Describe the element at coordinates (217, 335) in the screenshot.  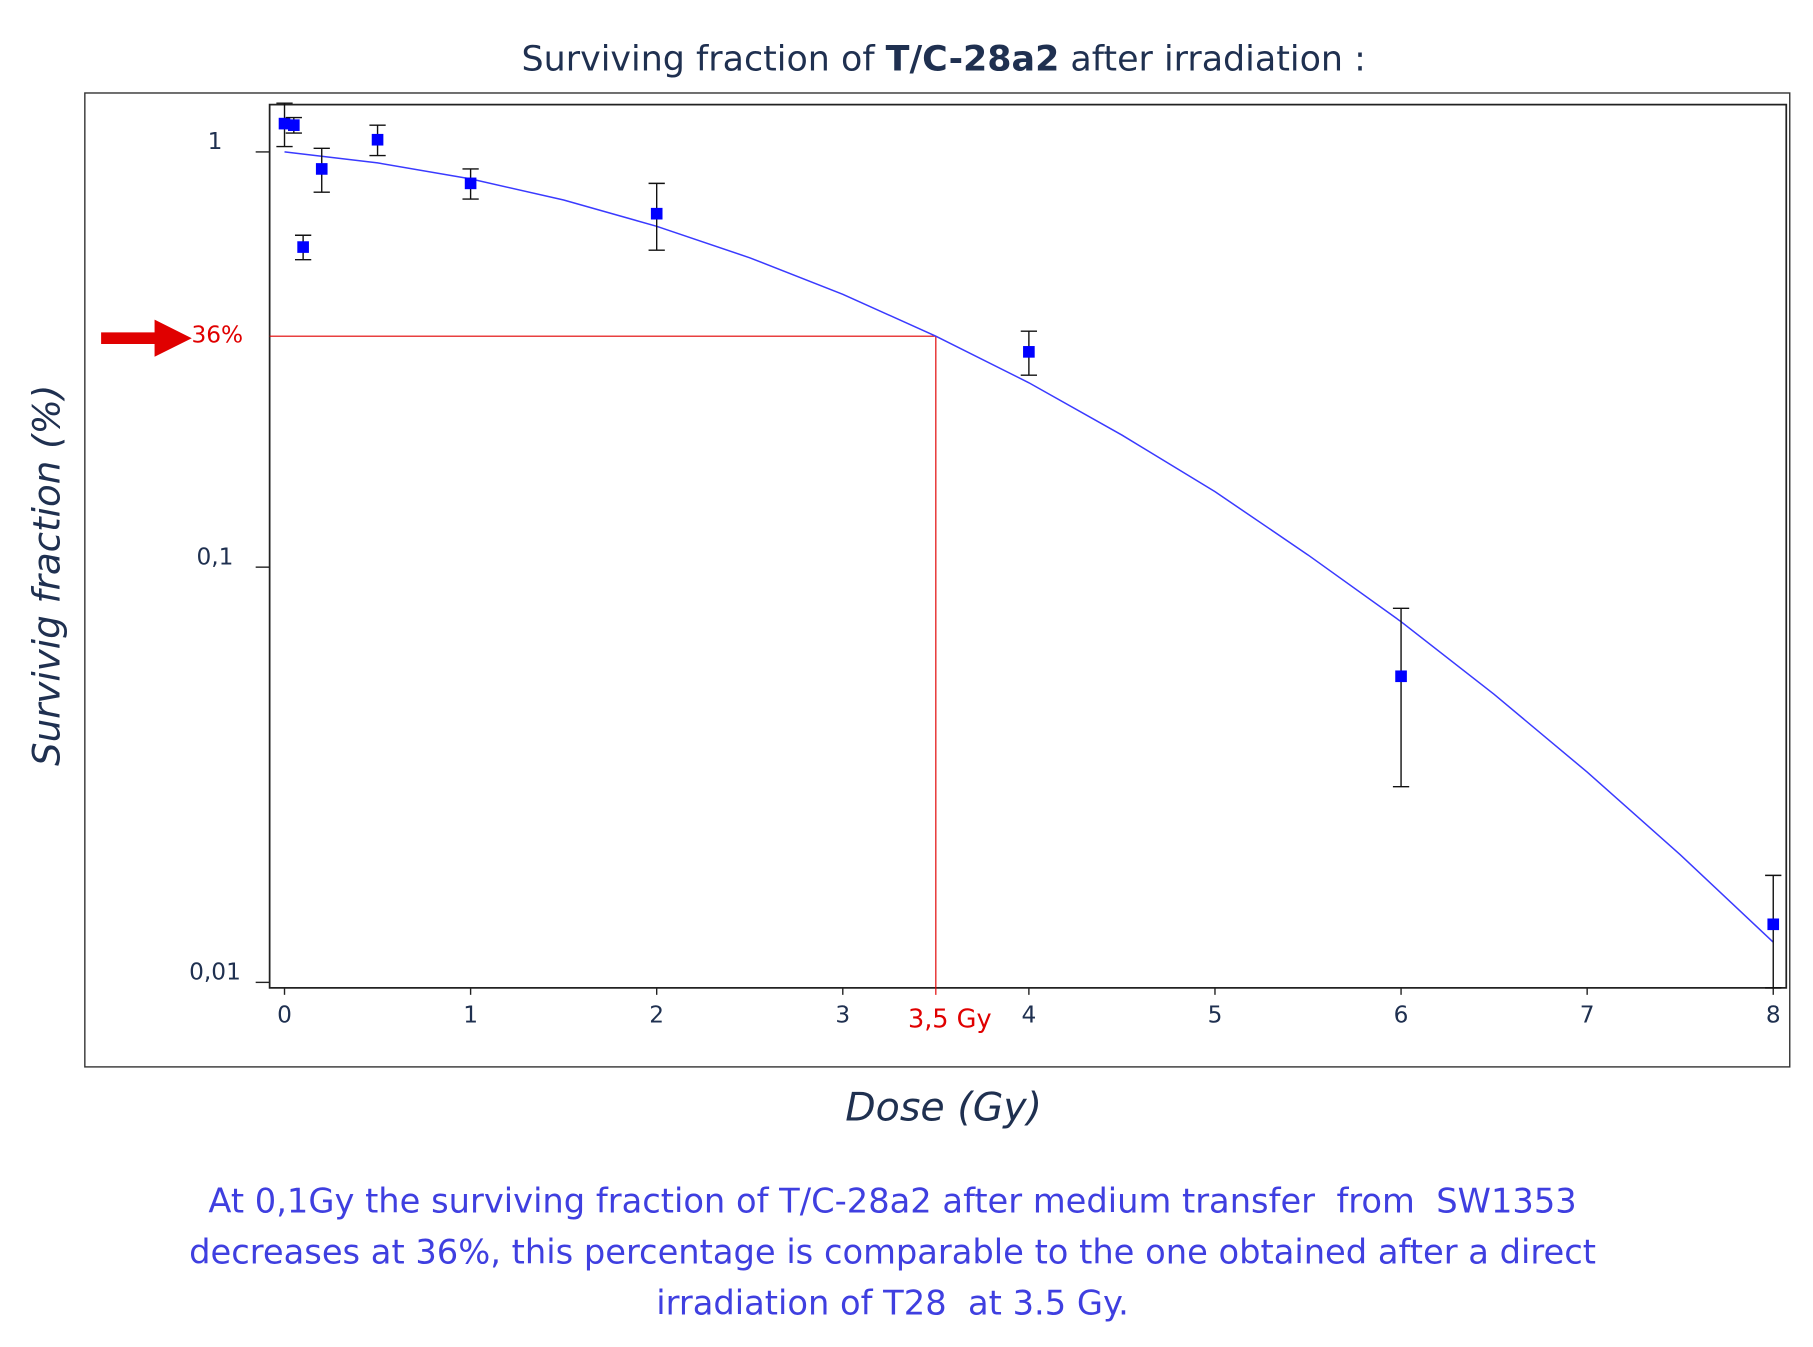
I see `reference-y-label: 36%` at that location.